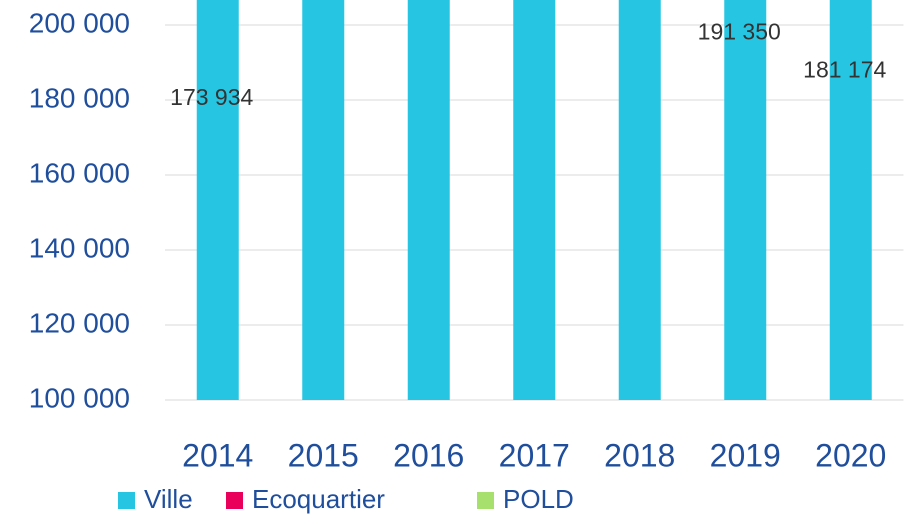 Image resolution: width=911 pixels, height=525 pixels. What do you see at coordinates (79, 397) in the screenshot?
I see `y-tick-label: 100 000` at bounding box center [79, 397].